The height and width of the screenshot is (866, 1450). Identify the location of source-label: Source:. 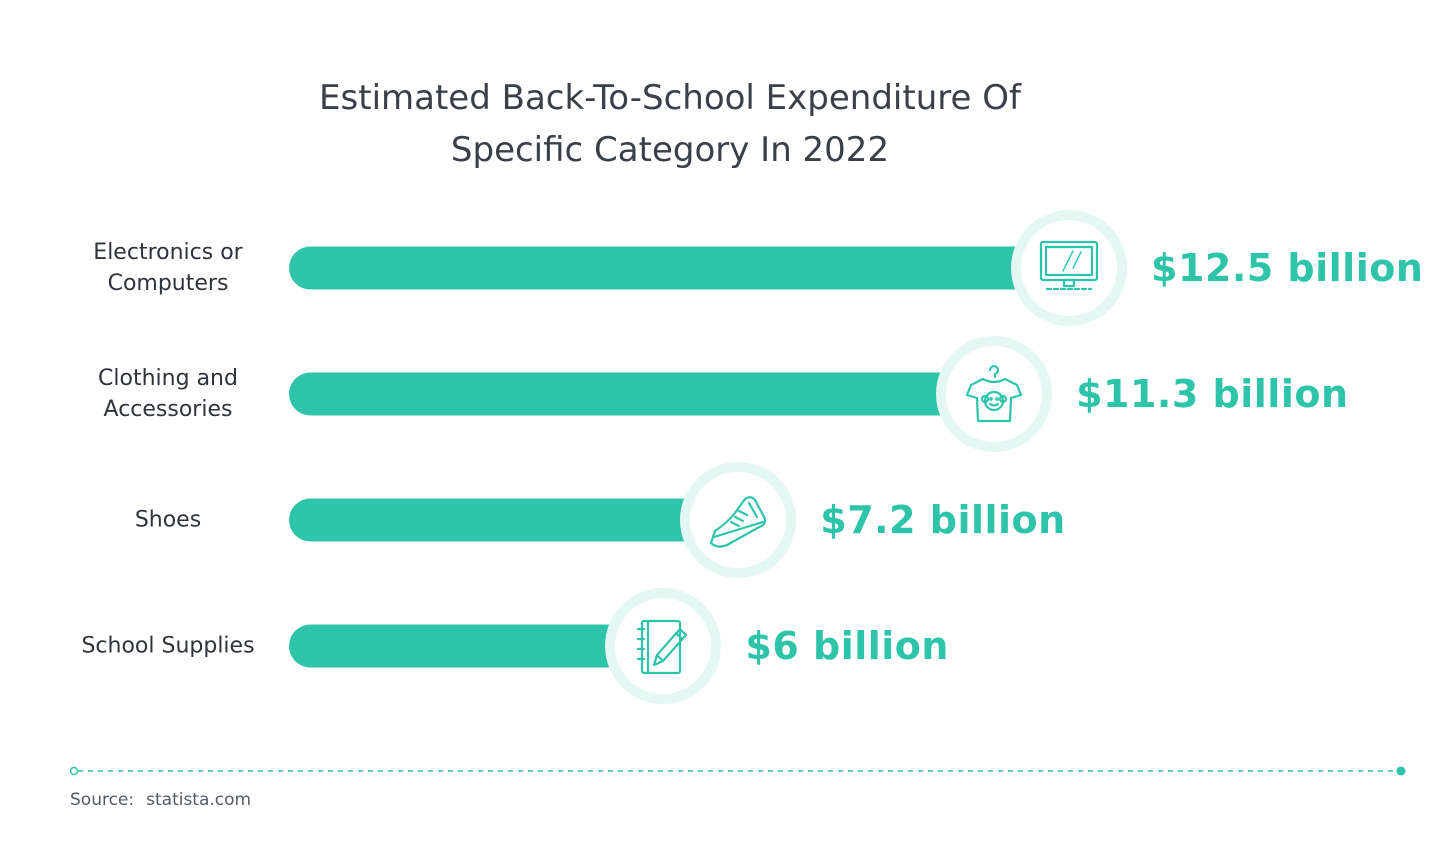
(102, 800).